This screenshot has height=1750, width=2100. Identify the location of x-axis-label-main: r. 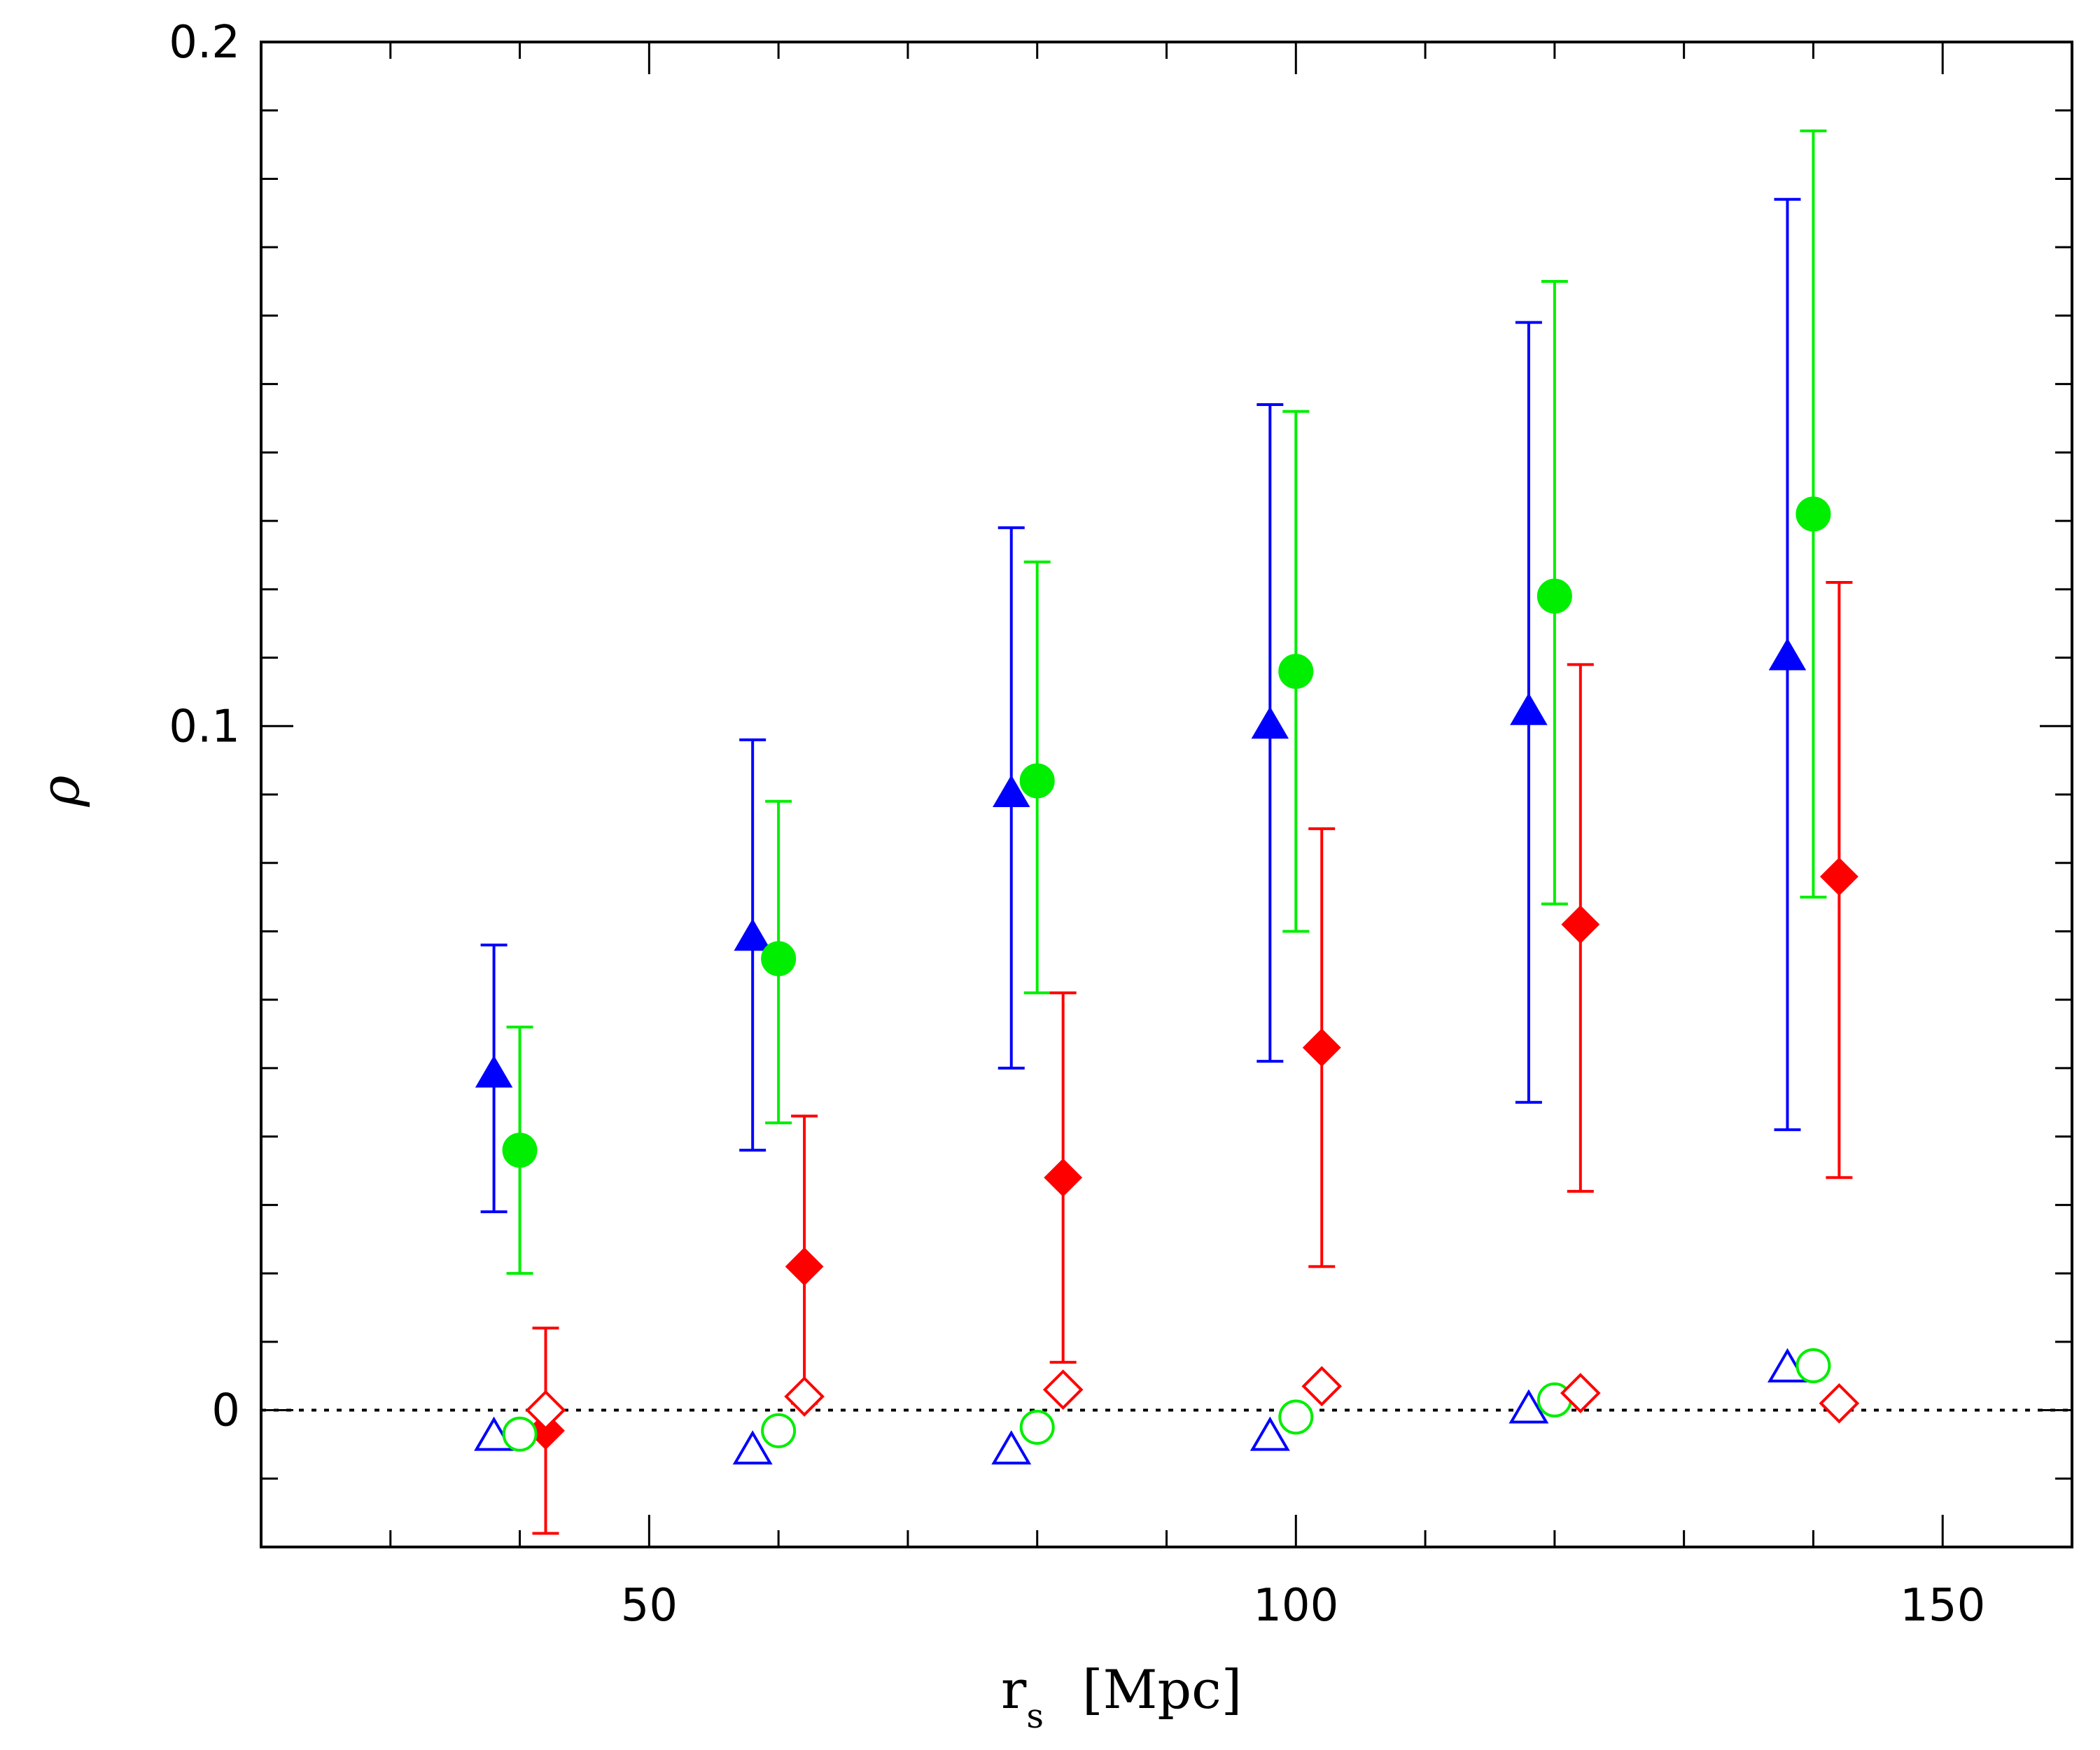
(1014, 1689).